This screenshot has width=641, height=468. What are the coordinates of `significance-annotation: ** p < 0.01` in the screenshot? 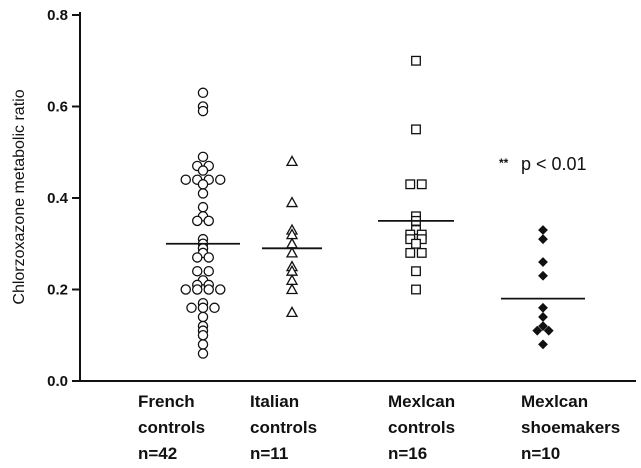 It's located at (543, 164).